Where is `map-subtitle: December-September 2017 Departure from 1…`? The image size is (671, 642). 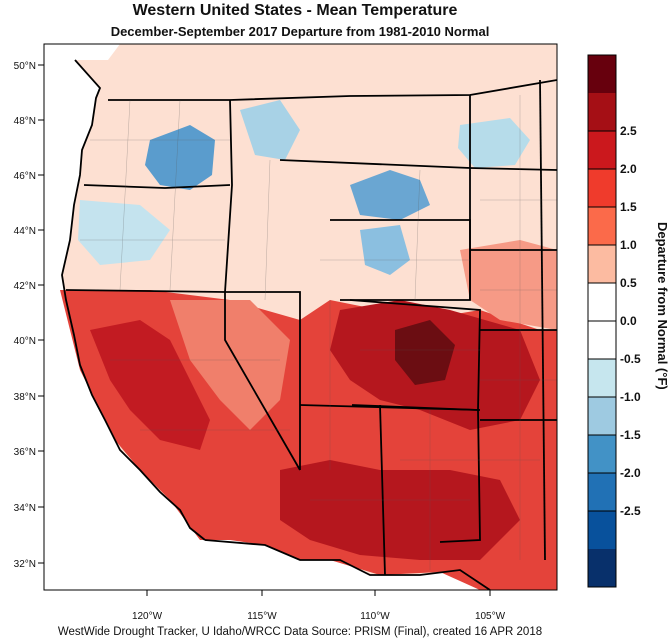
map-subtitle: December-September 2017 Departure from 1… is located at coordinates (300, 31).